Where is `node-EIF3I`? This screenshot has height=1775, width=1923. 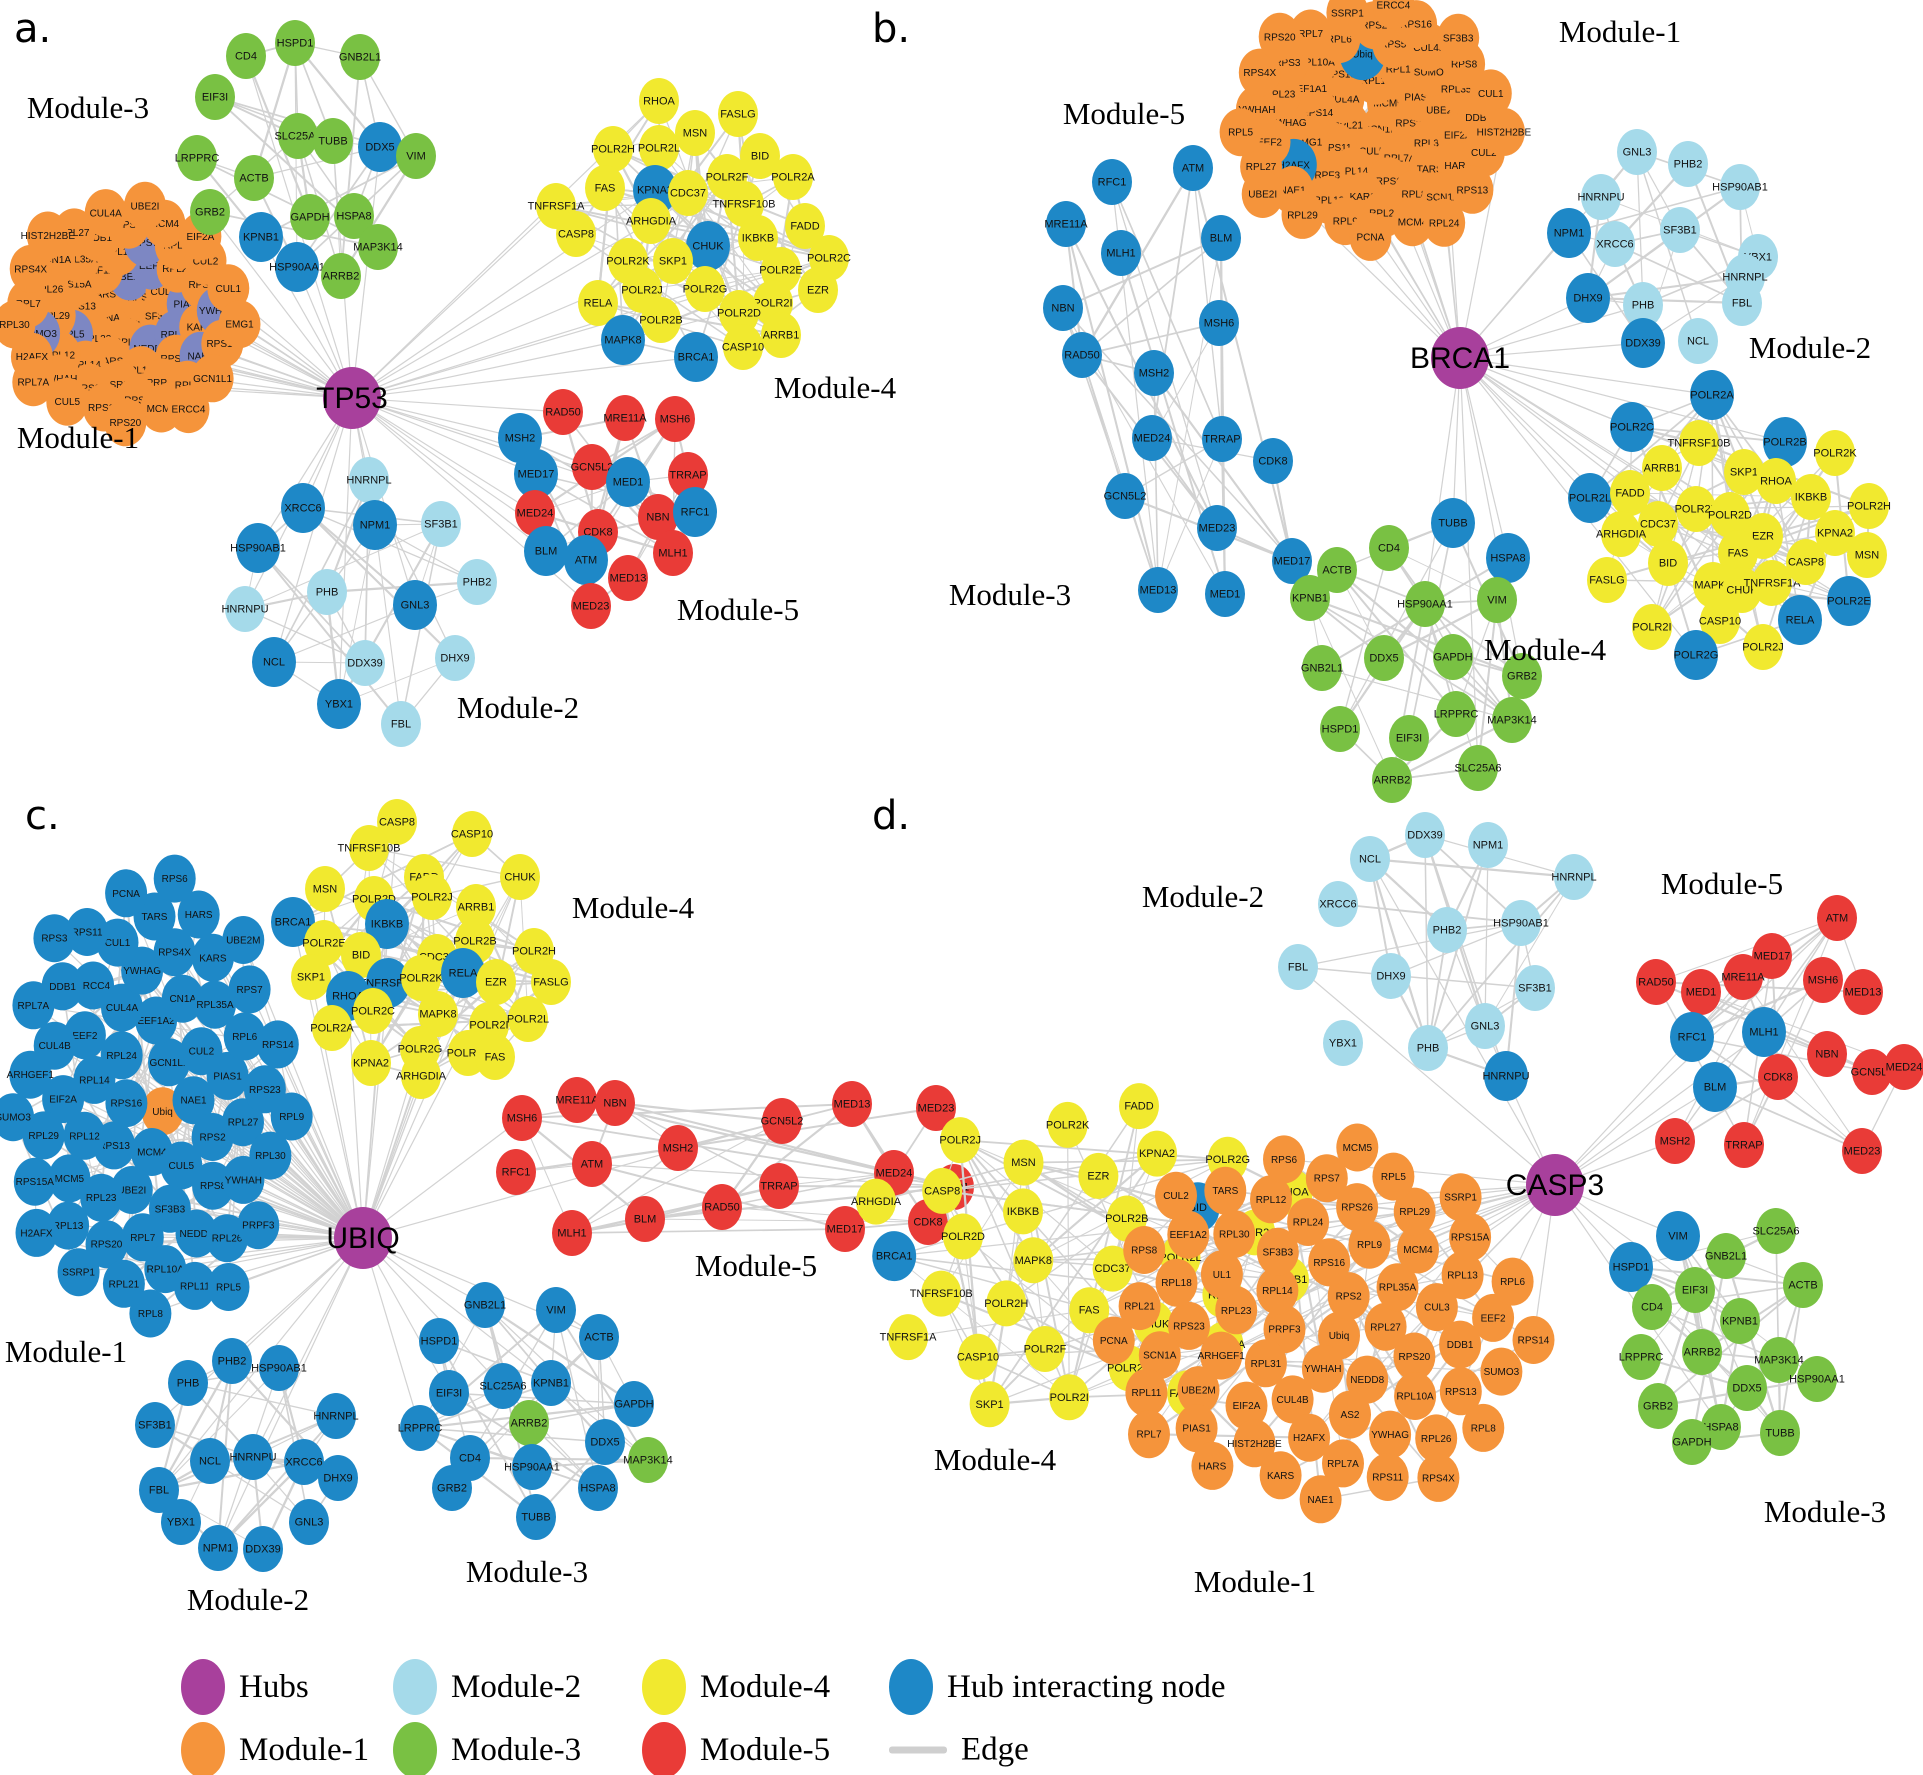 node-EIF3I is located at coordinates (449, 1393).